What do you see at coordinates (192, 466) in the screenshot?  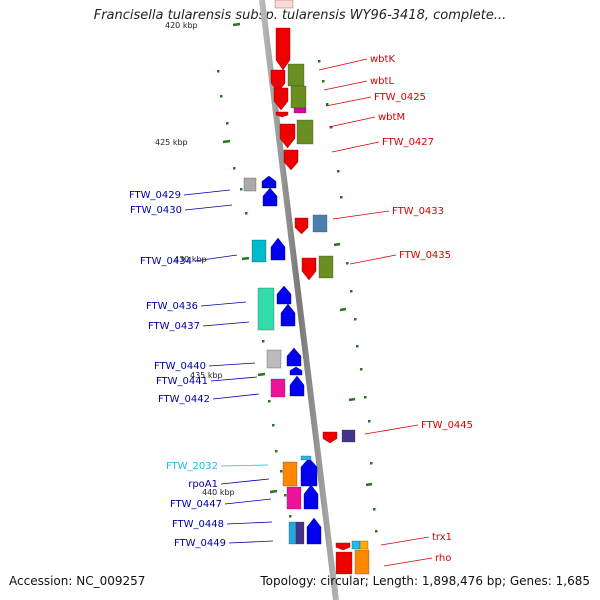 I see `gene-label-reverse: FTW_2032` at bounding box center [192, 466].